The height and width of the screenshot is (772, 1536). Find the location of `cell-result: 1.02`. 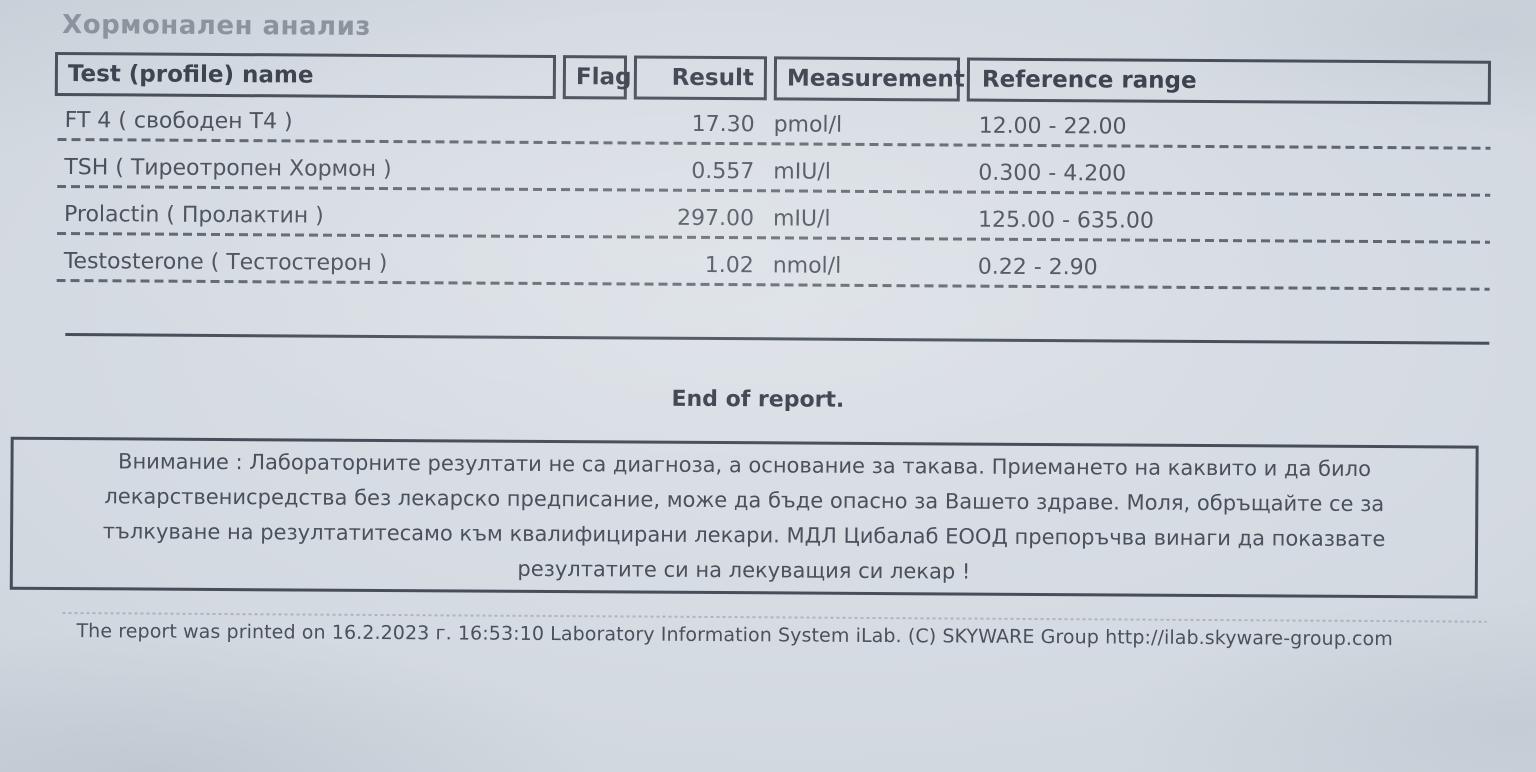

cell-result: 1.02 is located at coordinates (729, 265).